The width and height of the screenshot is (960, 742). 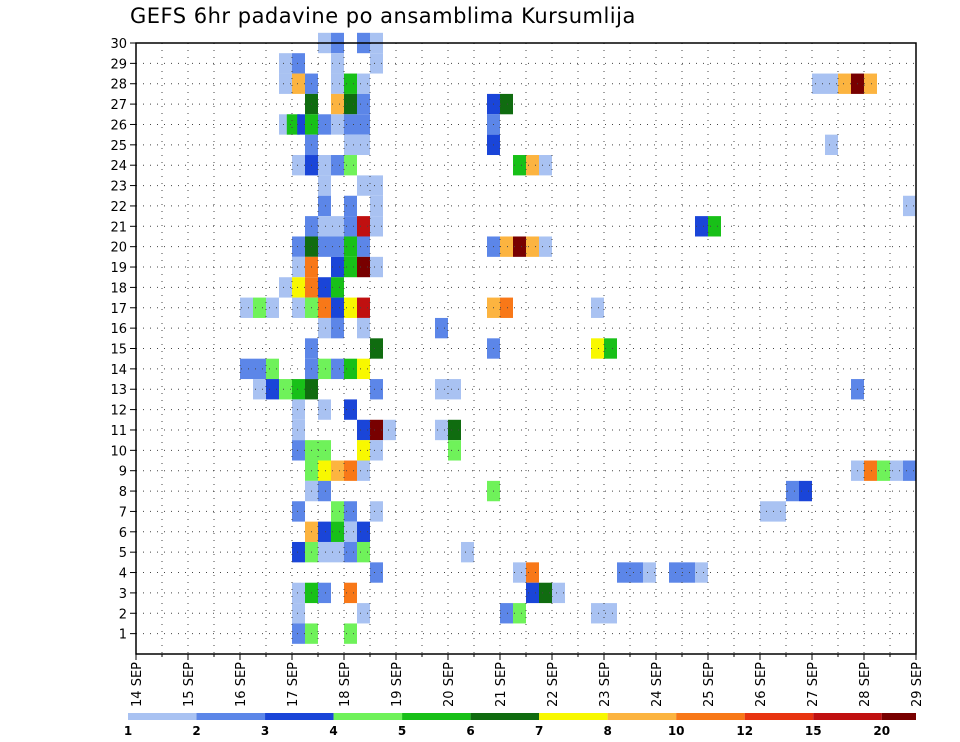 What do you see at coordinates (293, 684) in the screenshot?
I see `x-tick-label: 17 SEP` at bounding box center [293, 684].